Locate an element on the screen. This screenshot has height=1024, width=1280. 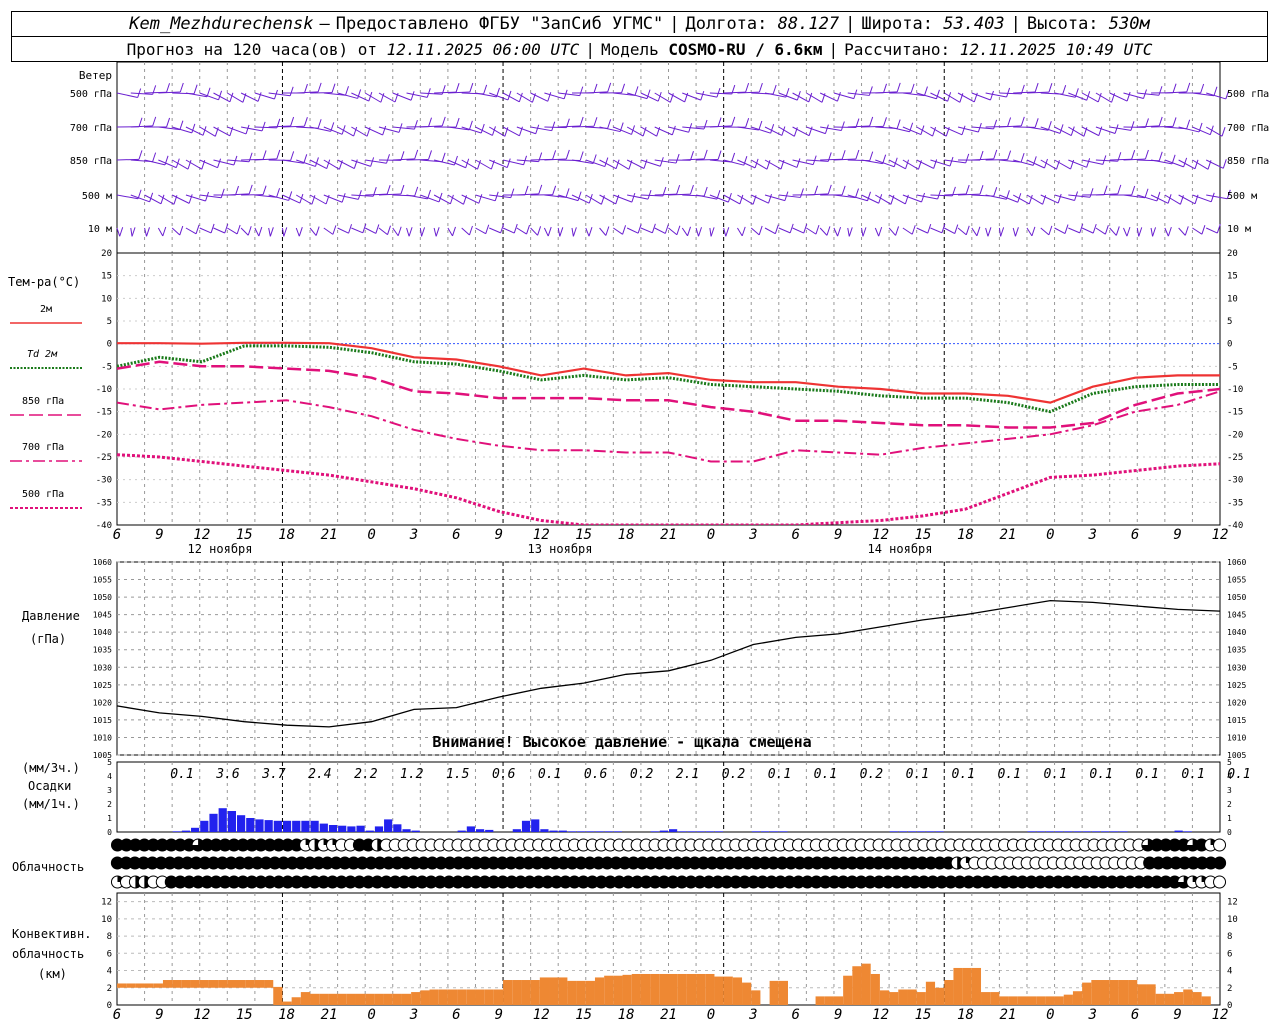
pressure-tick-label-right: 1060 is located at coordinates (1236, 562).